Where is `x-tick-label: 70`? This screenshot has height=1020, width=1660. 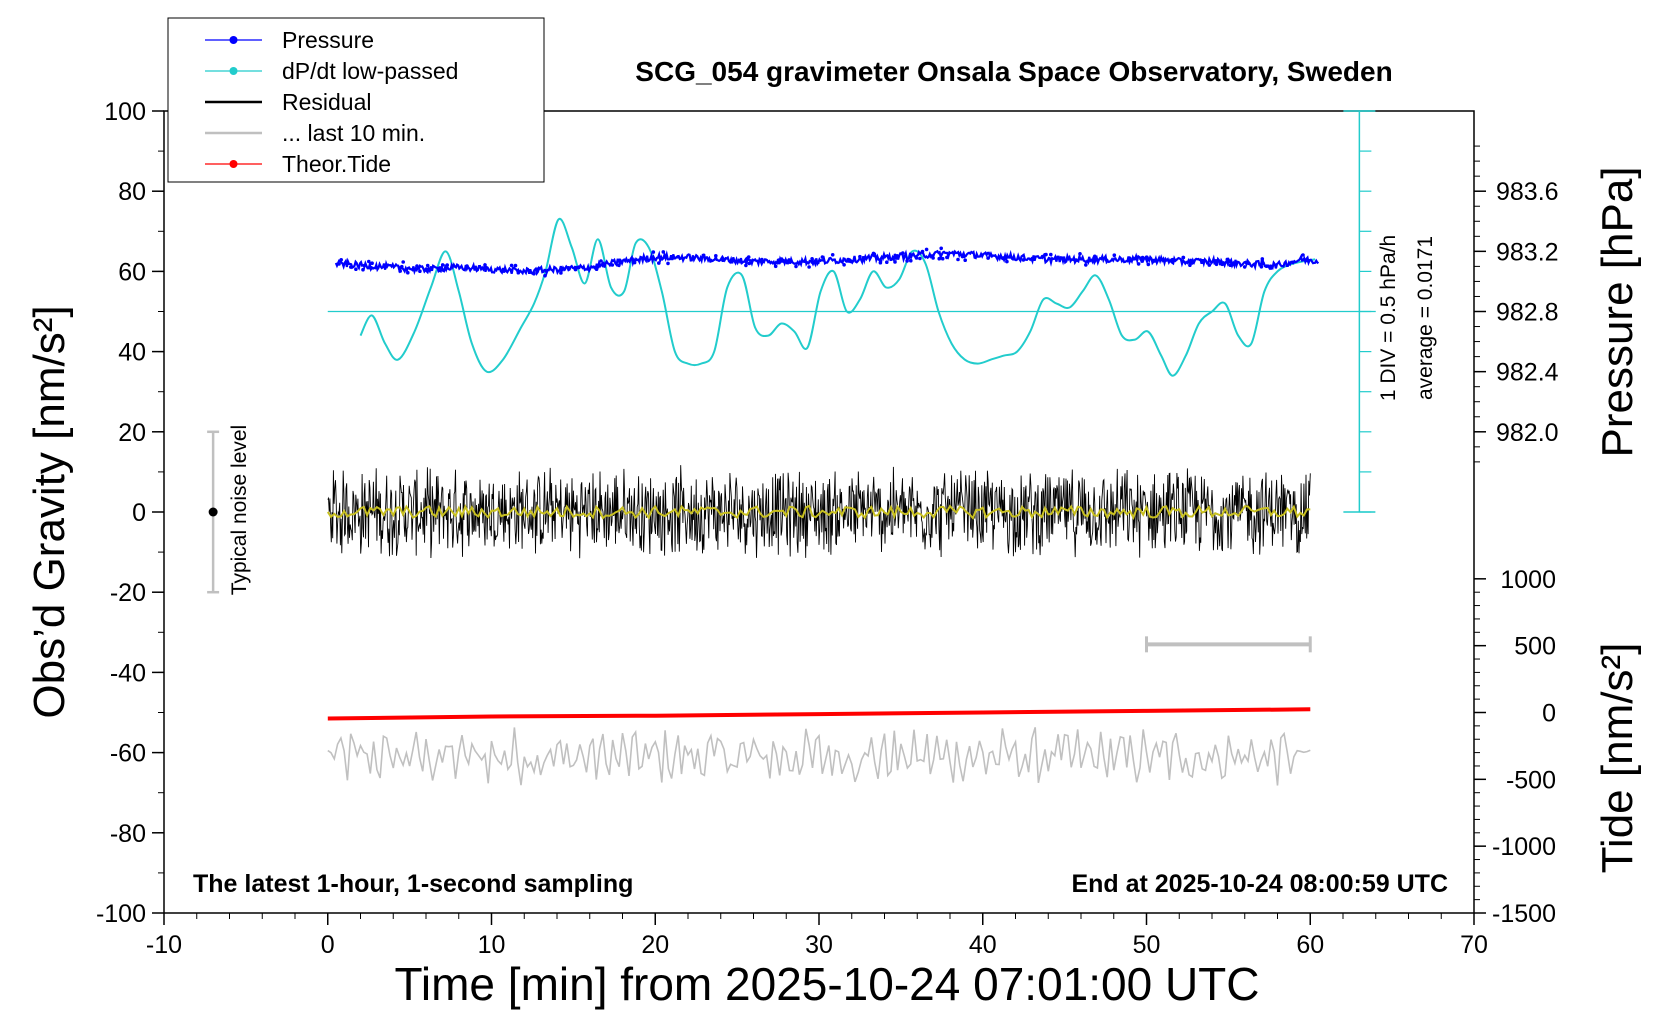
x-tick-label: 70 is located at coordinates (1474, 945).